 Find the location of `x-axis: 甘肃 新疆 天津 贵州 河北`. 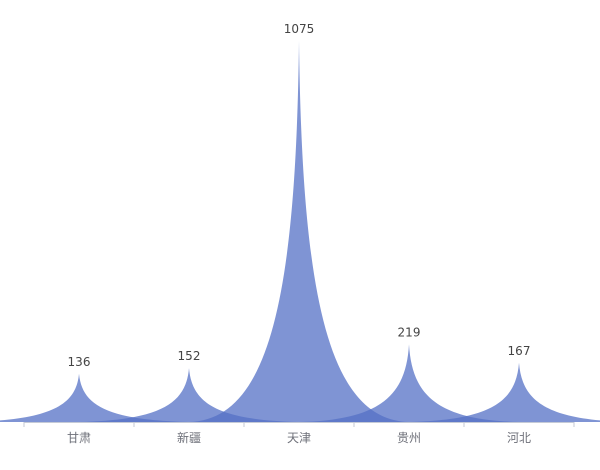

x-axis: 甘肃 新疆 天津 贵州 河北 is located at coordinates (299, 433).